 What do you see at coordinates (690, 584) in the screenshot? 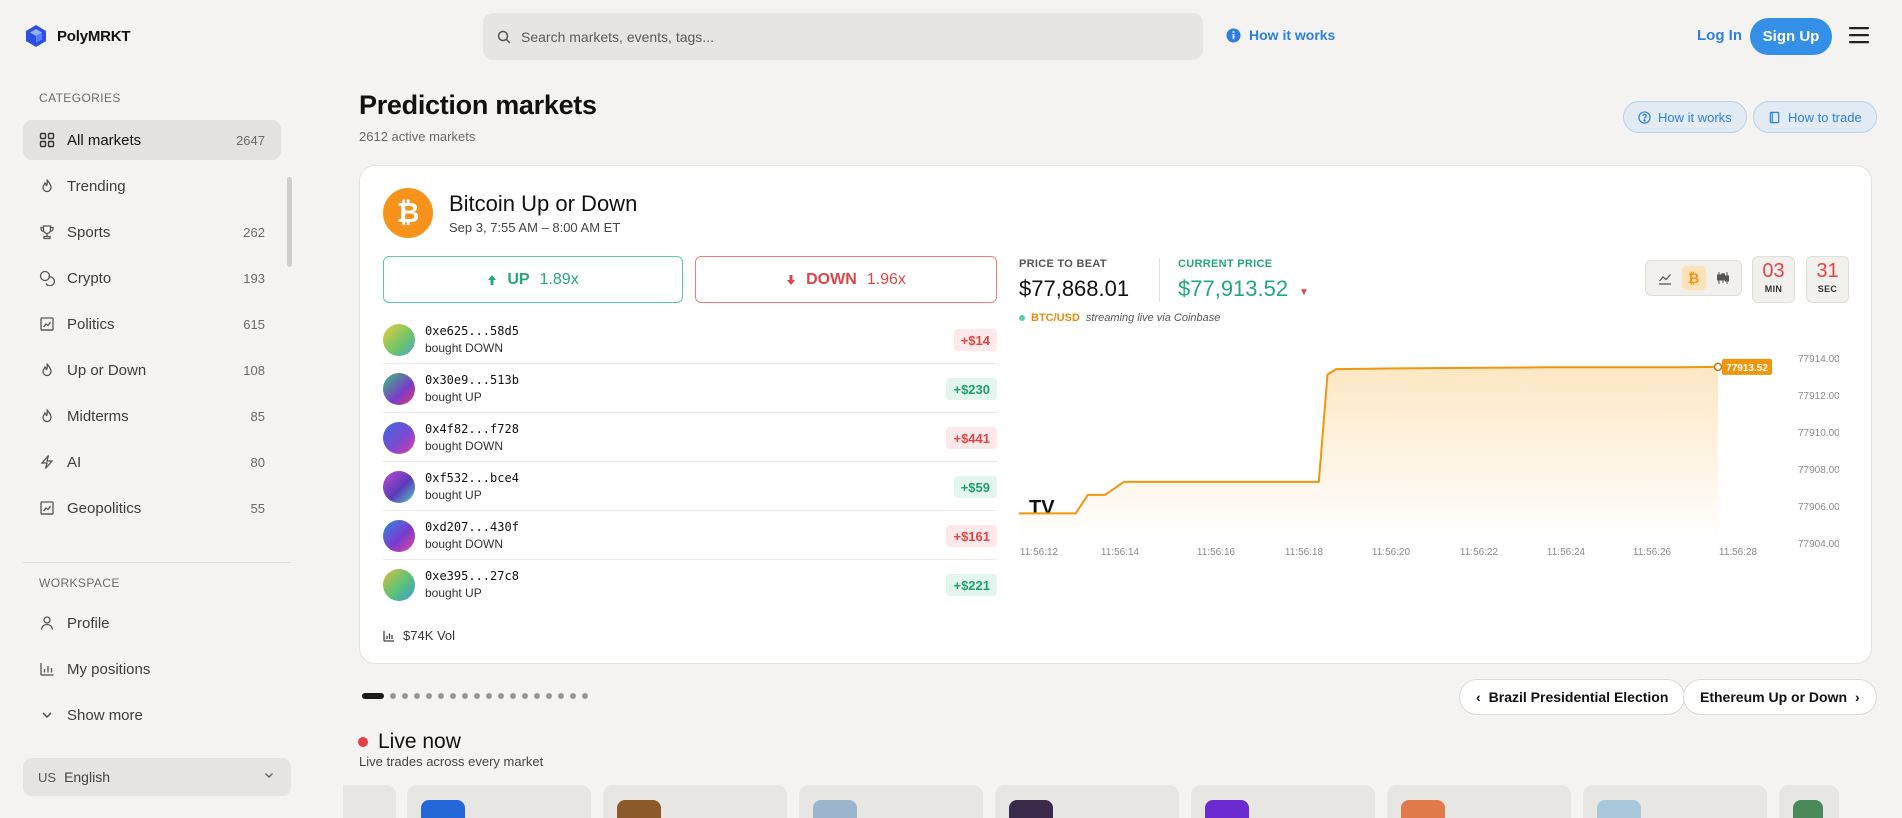
I see `trade-row: 0xe395...27c8 bought UP +$221` at bounding box center [690, 584].